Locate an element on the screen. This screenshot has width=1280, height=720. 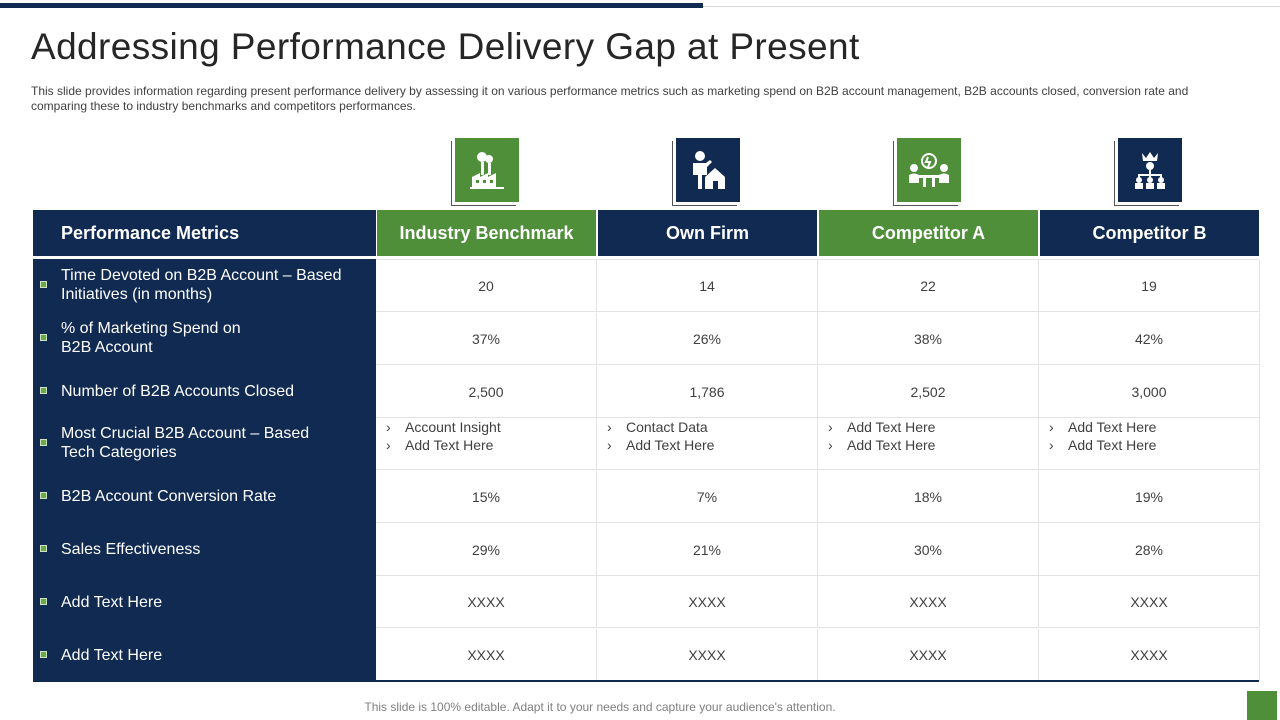
corner-square is located at coordinates (1262, 705).